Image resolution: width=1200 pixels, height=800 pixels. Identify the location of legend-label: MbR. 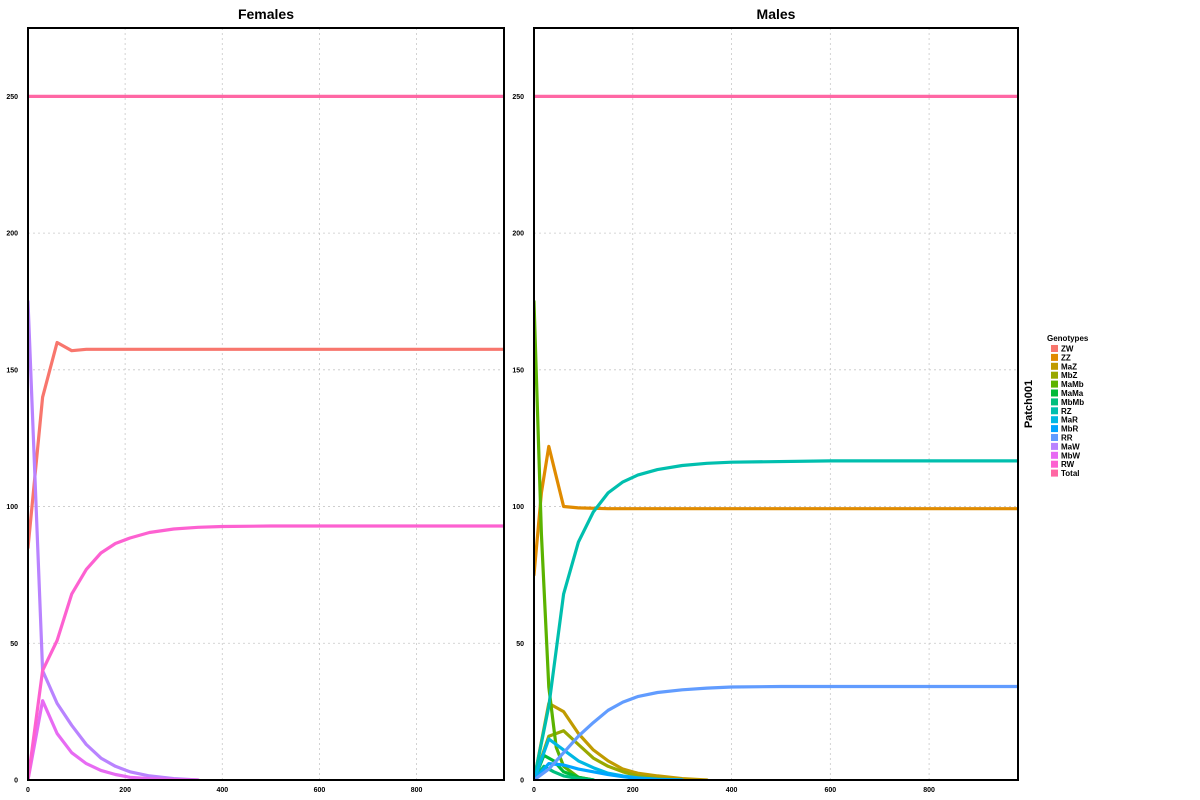
(1070, 429).